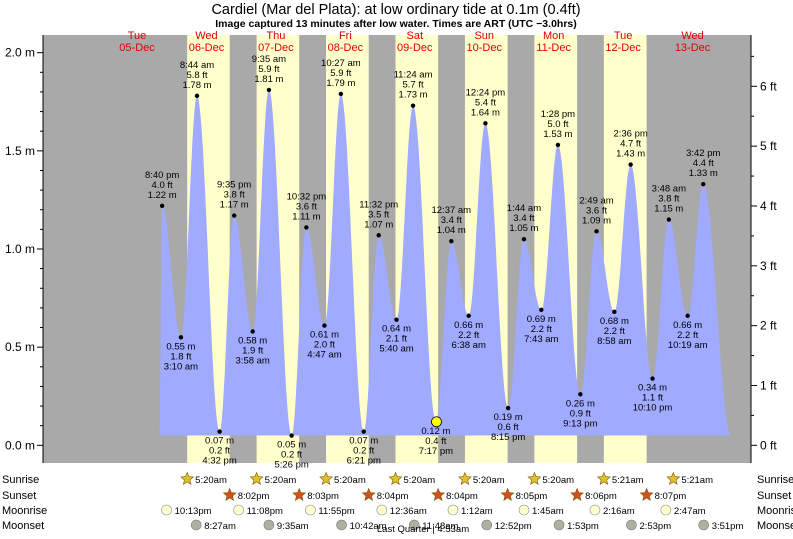 The height and width of the screenshot is (539, 793). Describe the element at coordinates (336, 511) in the screenshot. I see `moonrise-time: 11:55pm` at that location.